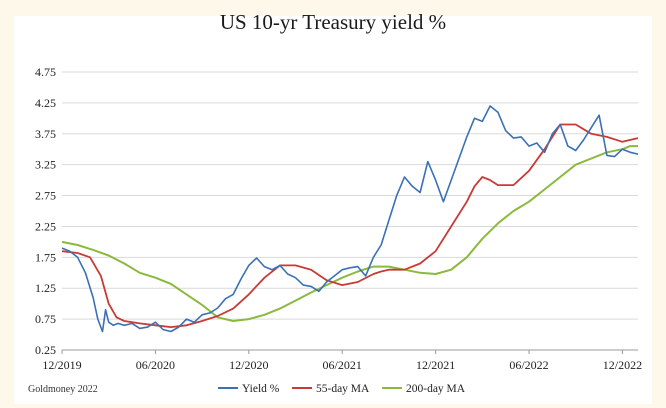 This screenshot has height=408, width=666. Describe the element at coordinates (343, 389) in the screenshot. I see `legend-label: 55-day MA` at that location.